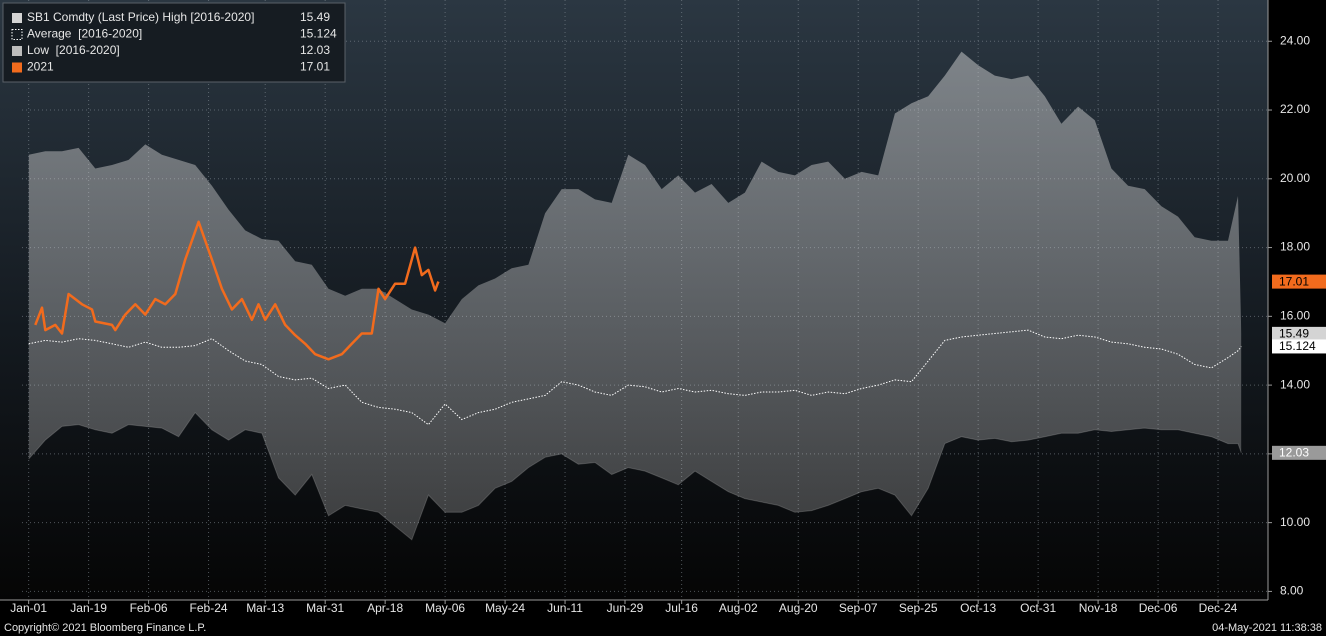 This screenshot has width=1326, height=636. What do you see at coordinates (1295, 316) in the screenshot?
I see `y-tick-label: 16.00` at bounding box center [1295, 316].